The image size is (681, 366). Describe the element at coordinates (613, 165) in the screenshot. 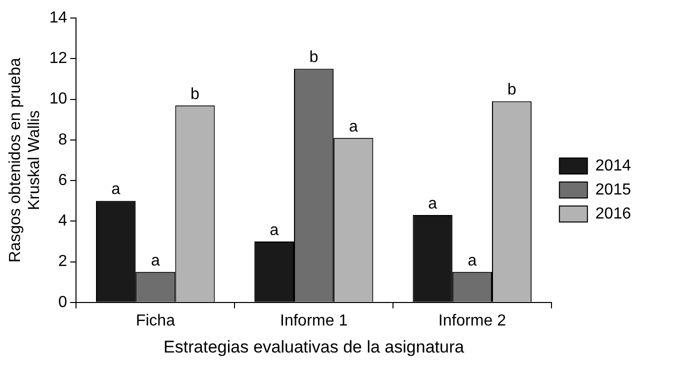

I see `legend-label: 2014` at that location.